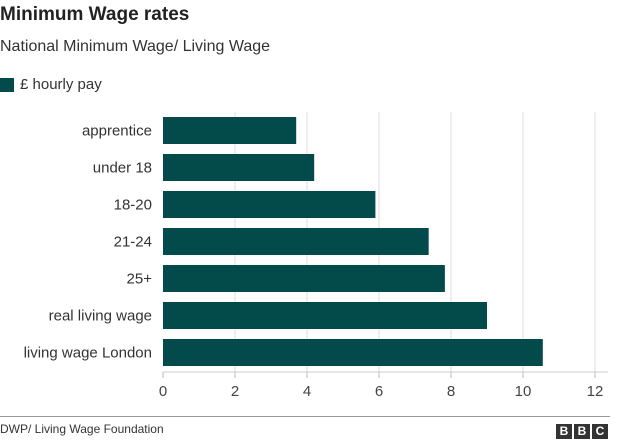 The image size is (640, 442). Describe the element at coordinates (325, 315) in the screenshot. I see `bar-real-living-wage` at that location.